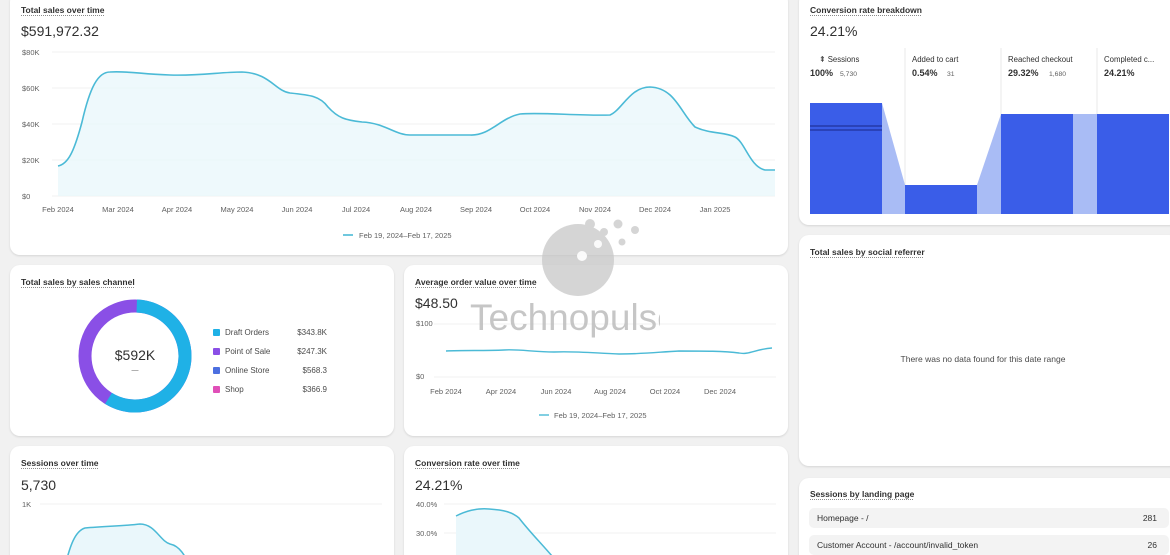  I want to click on channel-legend-value: $568.3, so click(308, 370).